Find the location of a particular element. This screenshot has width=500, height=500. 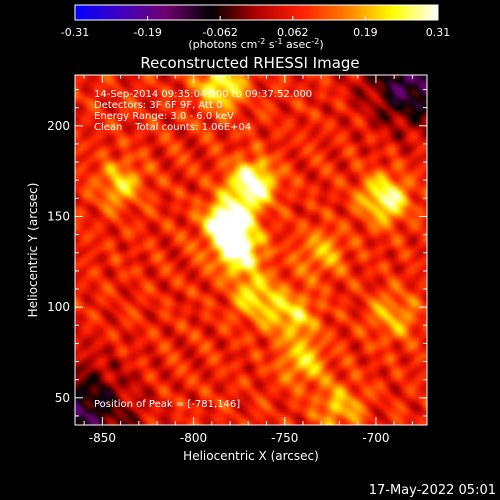

x-tick-label: -850 is located at coordinates (102, 438).